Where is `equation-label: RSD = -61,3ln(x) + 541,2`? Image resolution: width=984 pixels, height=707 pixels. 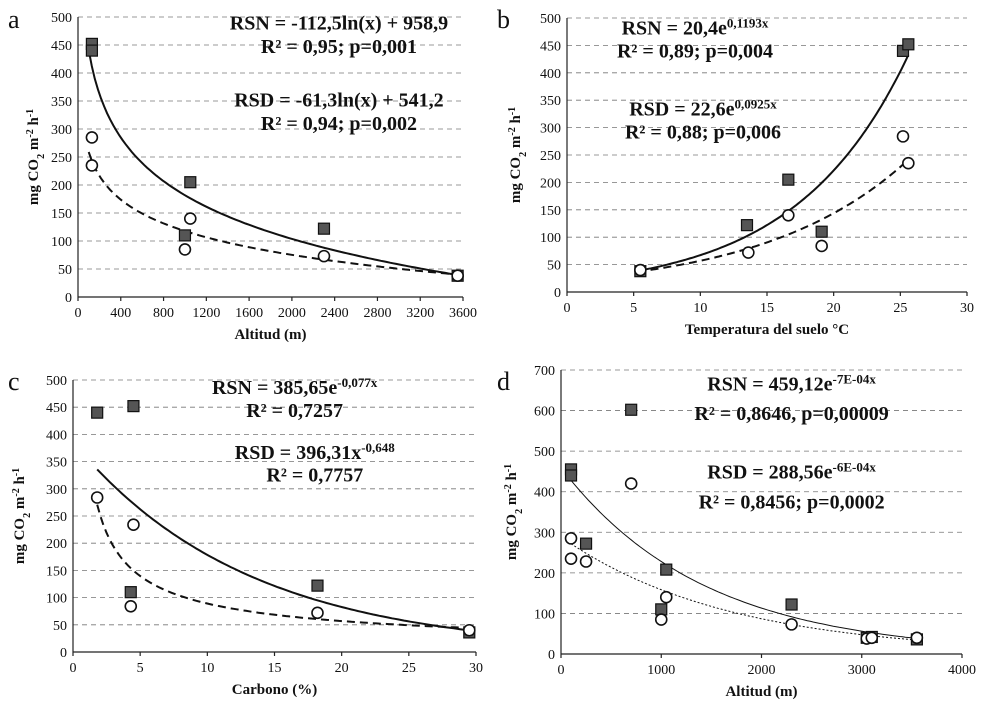
equation-label: RSD = -61,3ln(x) + 541,2 is located at coordinates (338, 101).